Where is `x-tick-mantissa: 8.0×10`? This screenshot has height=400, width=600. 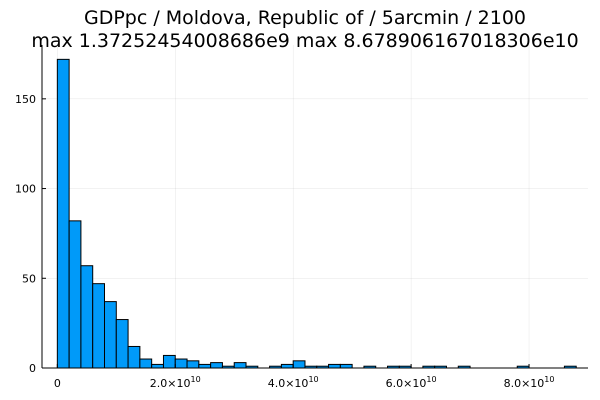 x-tick-mantissa: 8.0×10 is located at coordinates (524, 383).